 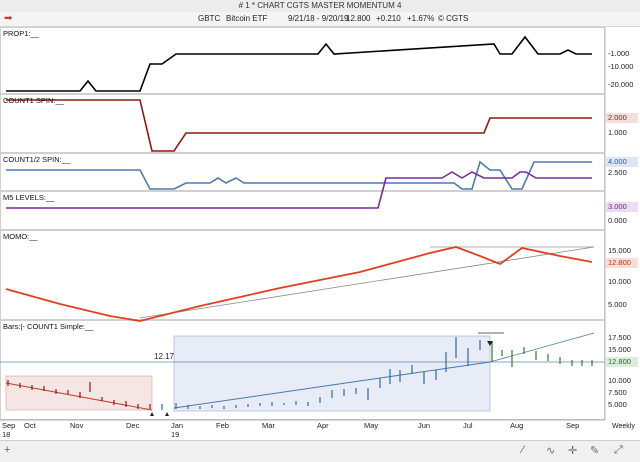 I want to click on count1spin-label: COUNT1 SPIN:__, so click(x=33, y=100).